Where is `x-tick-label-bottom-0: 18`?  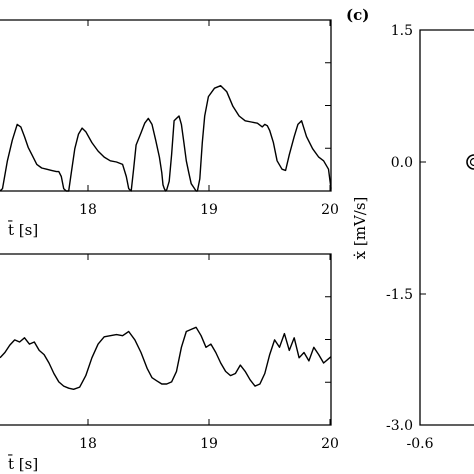 x-tick-label-bottom-0: 18 is located at coordinates (88, 444).